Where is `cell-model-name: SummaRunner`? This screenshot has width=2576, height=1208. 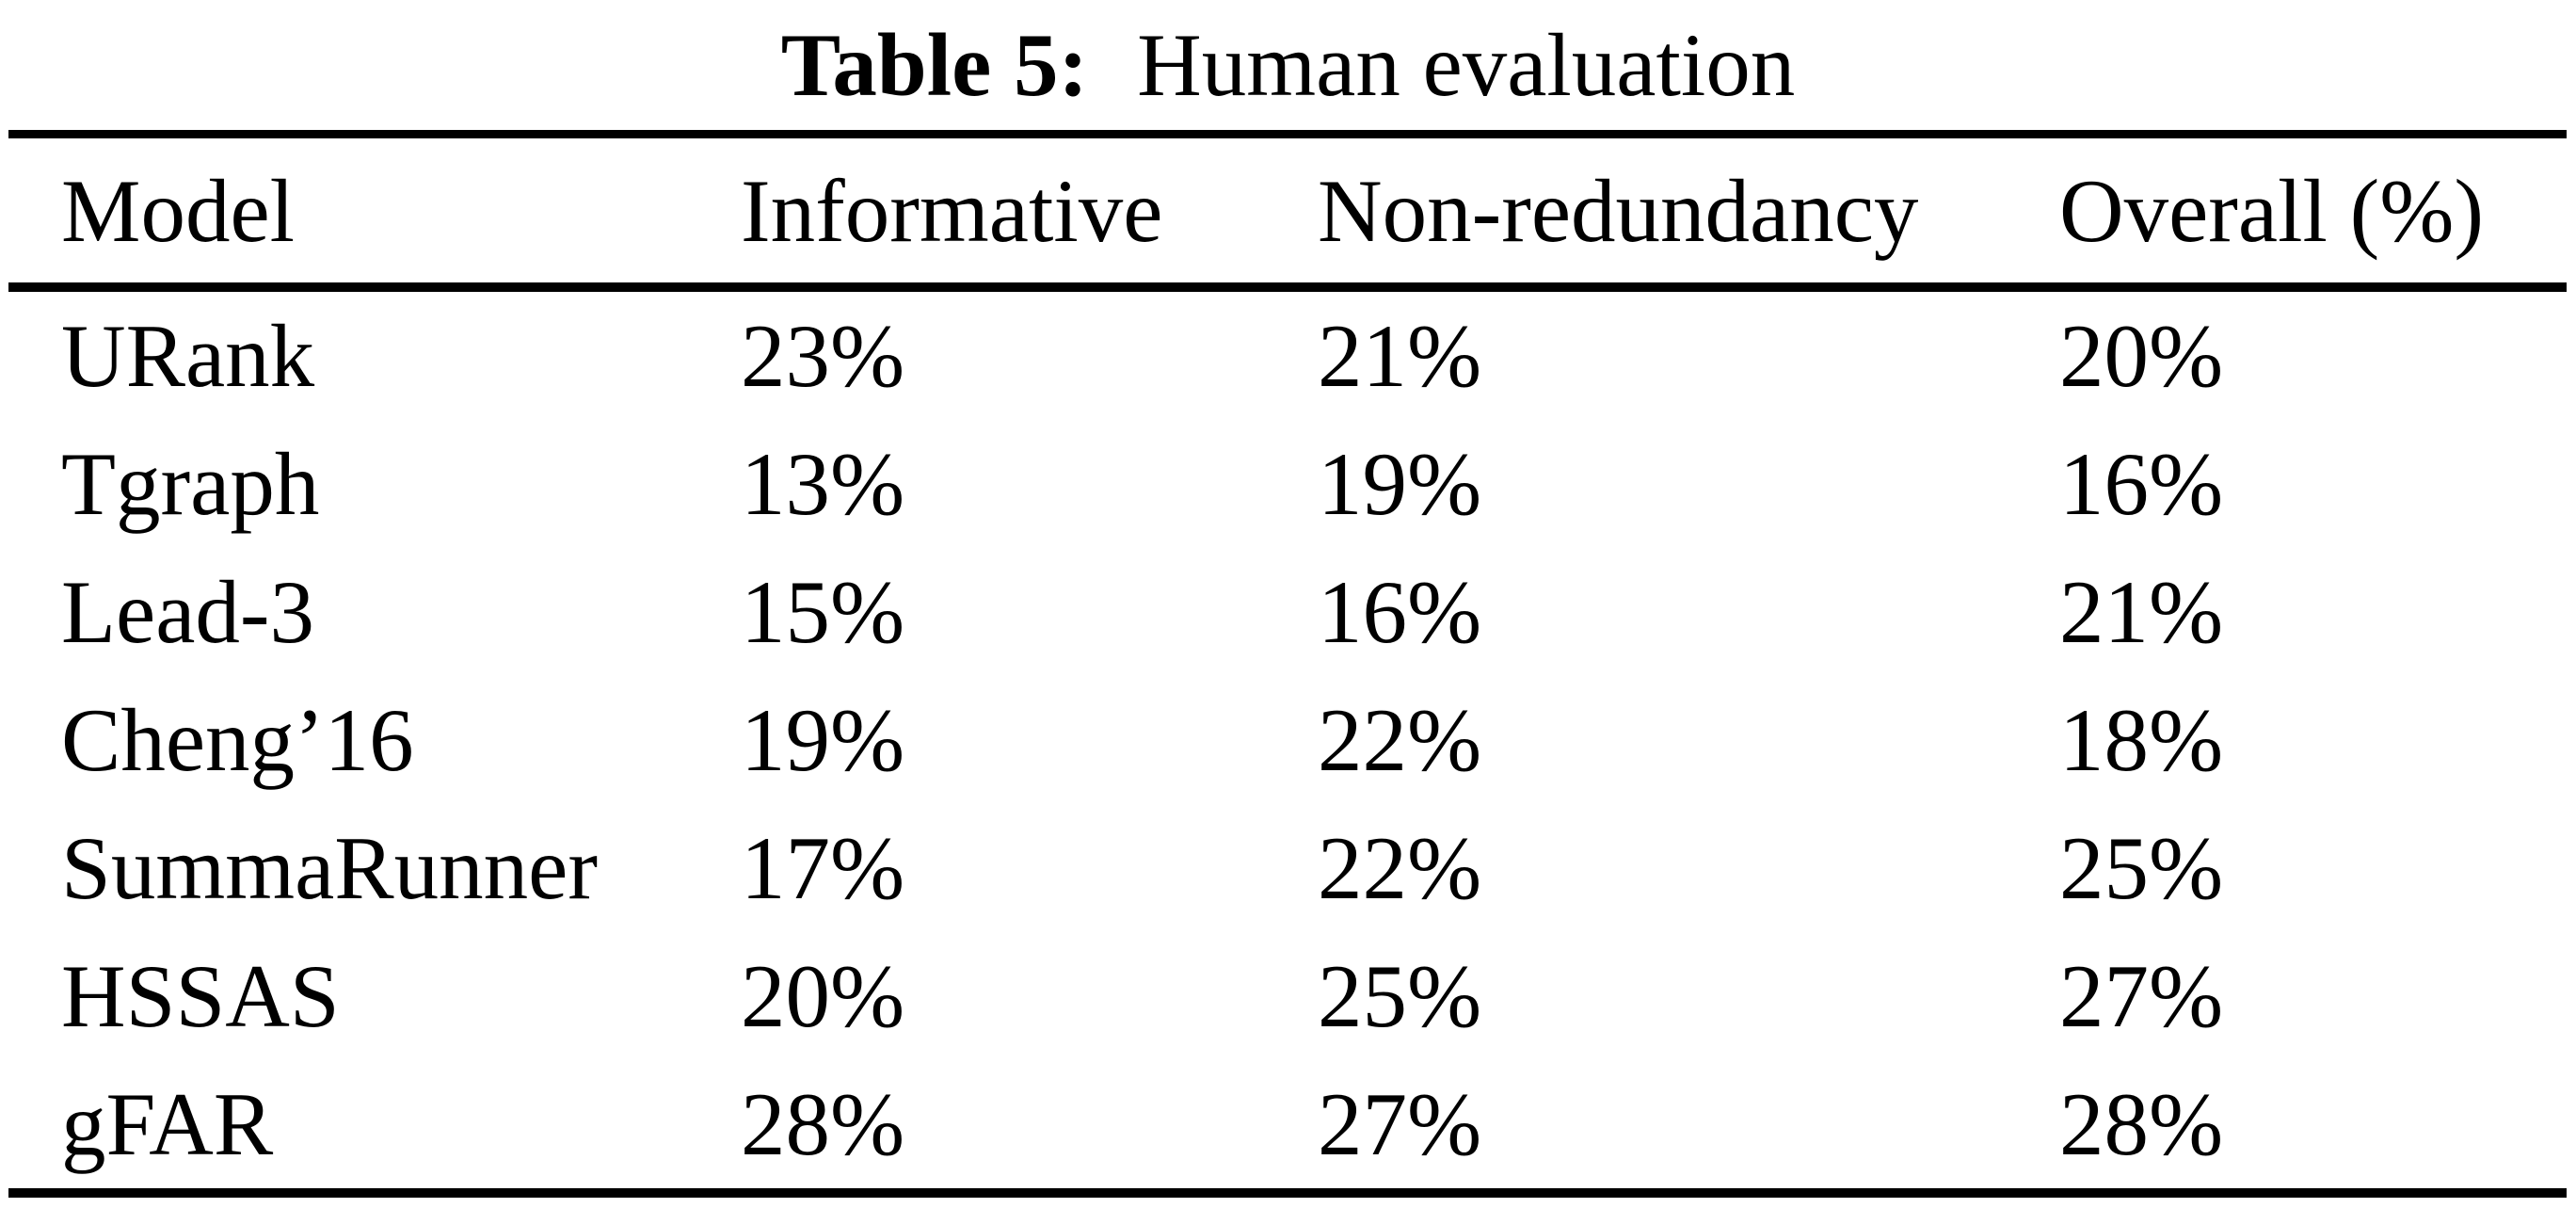 cell-model-name: SummaRunner is located at coordinates (329, 868).